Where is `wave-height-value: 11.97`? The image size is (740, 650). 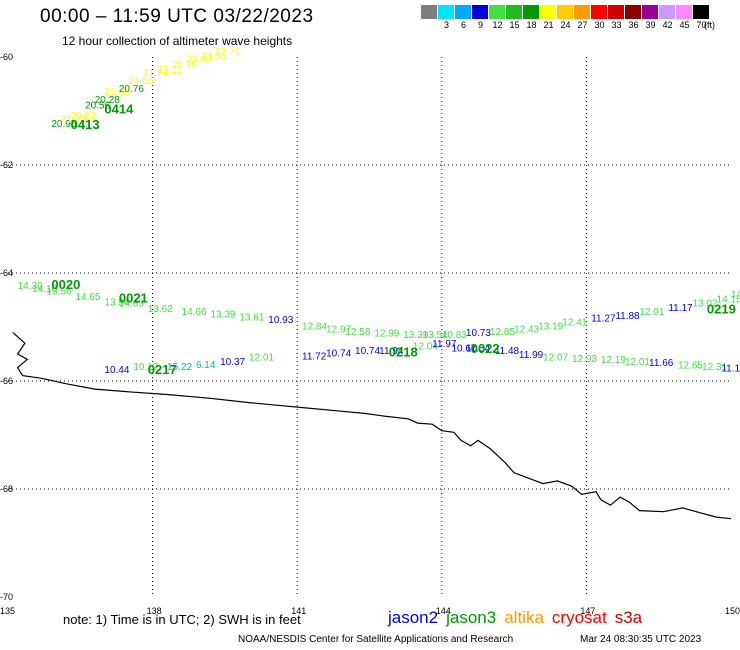 wave-height-value: 11.97 is located at coordinates (444, 344).